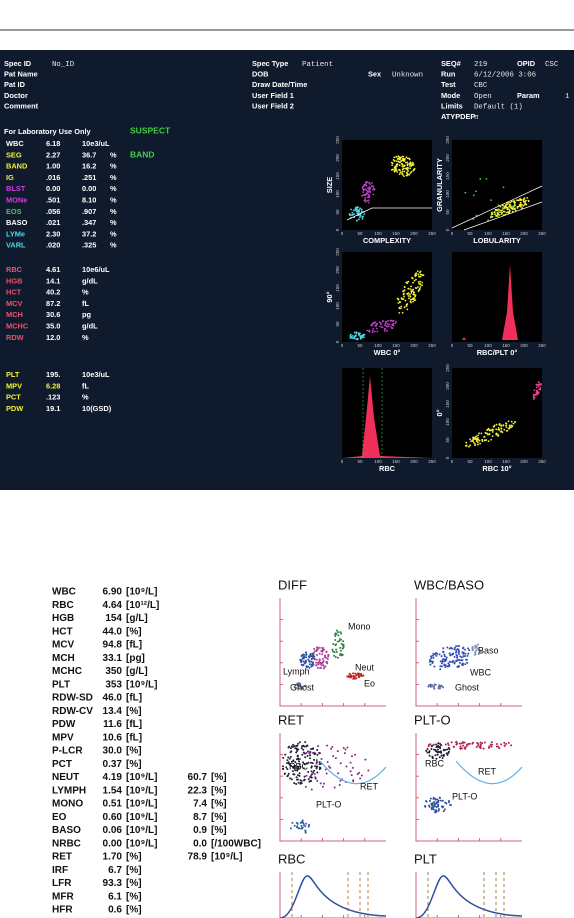  I want to click on y-axis-label: SIZE, so click(329, 185).